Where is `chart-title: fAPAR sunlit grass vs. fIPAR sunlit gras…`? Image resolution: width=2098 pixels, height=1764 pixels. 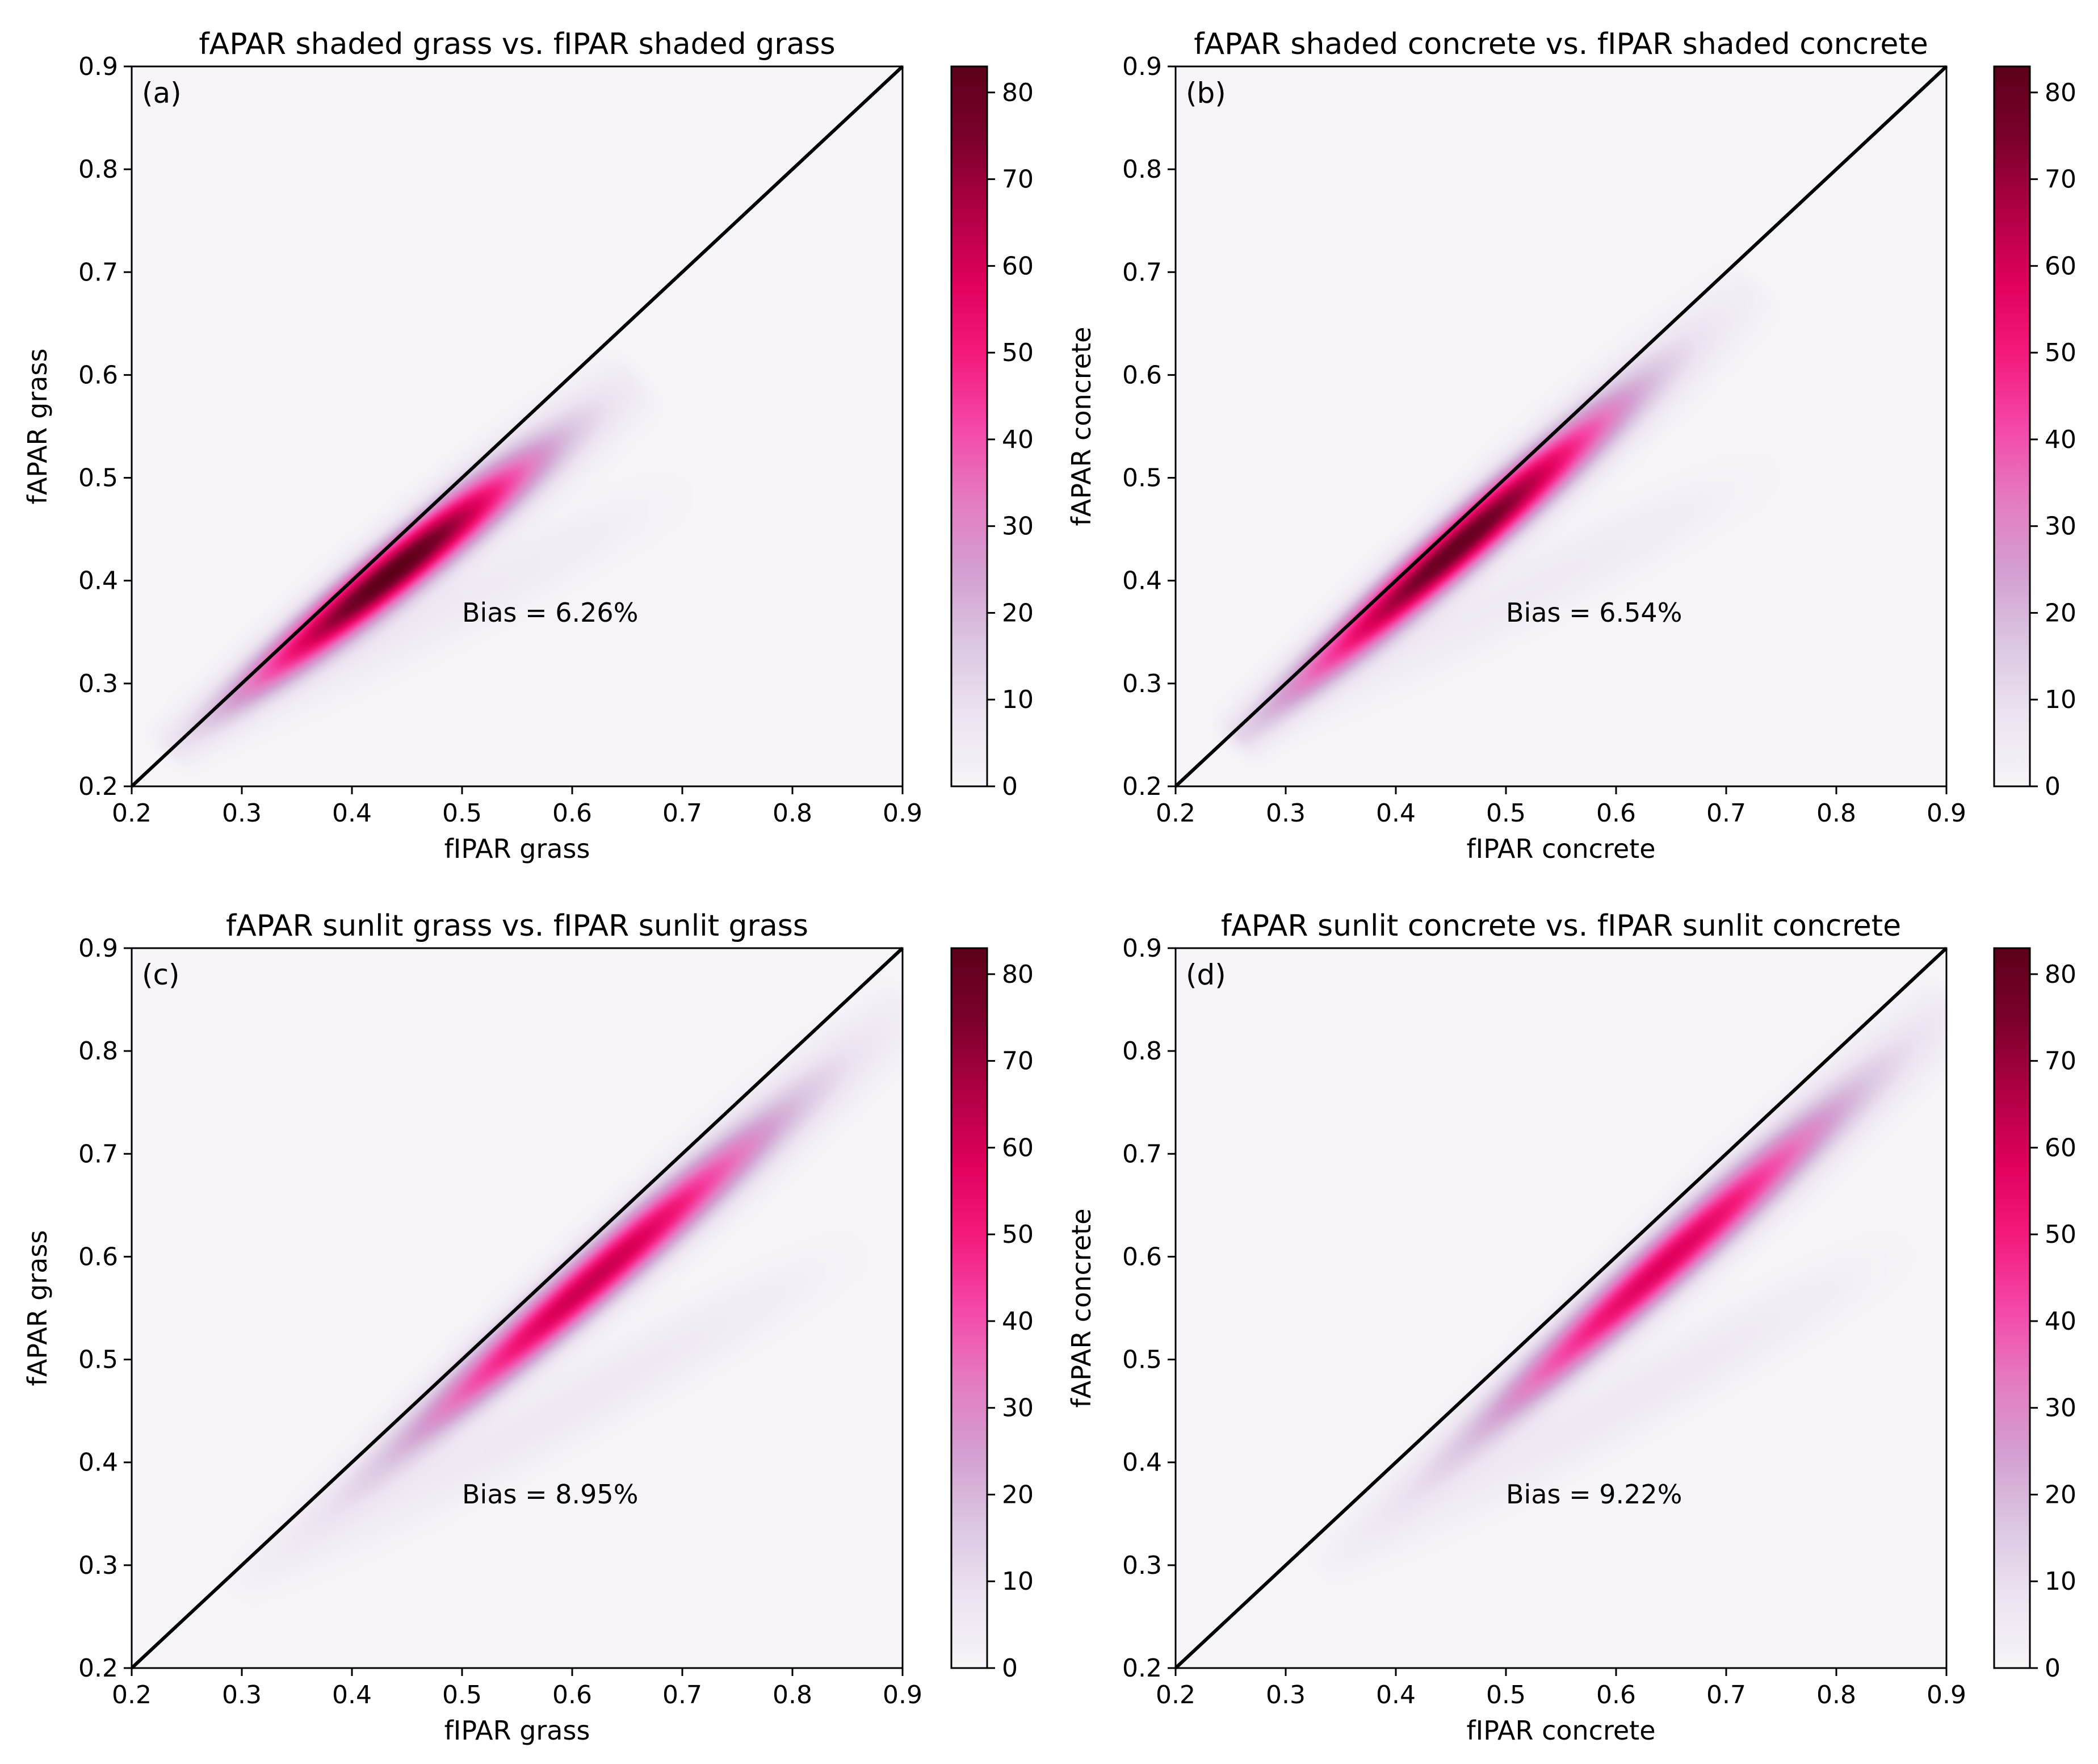 chart-title: fAPAR sunlit grass vs. fIPAR sunlit gras… is located at coordinates (517, 926).